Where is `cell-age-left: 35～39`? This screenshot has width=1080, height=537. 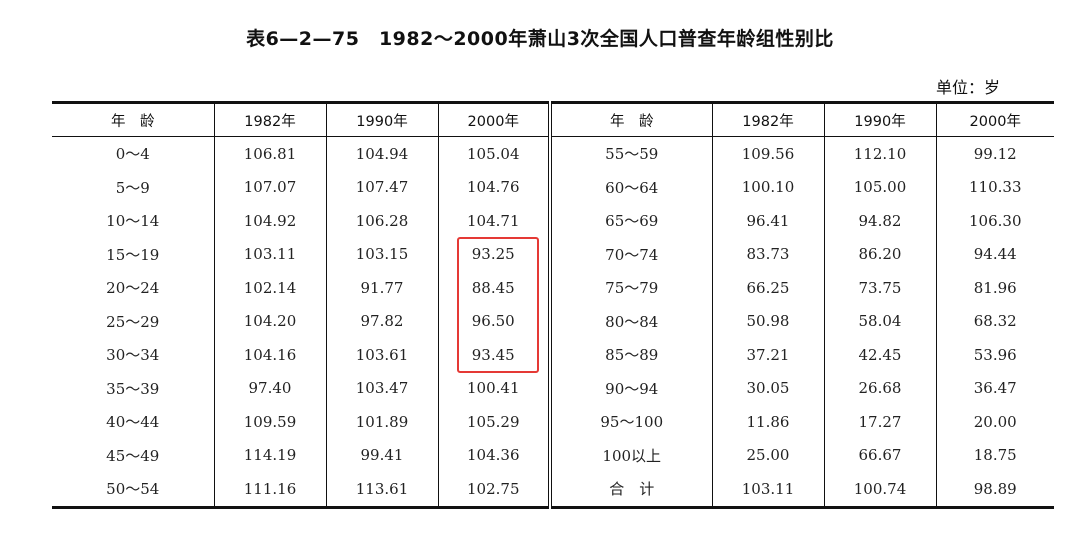 cell-age-left: 35～39 is located at coordinates (133, 388).